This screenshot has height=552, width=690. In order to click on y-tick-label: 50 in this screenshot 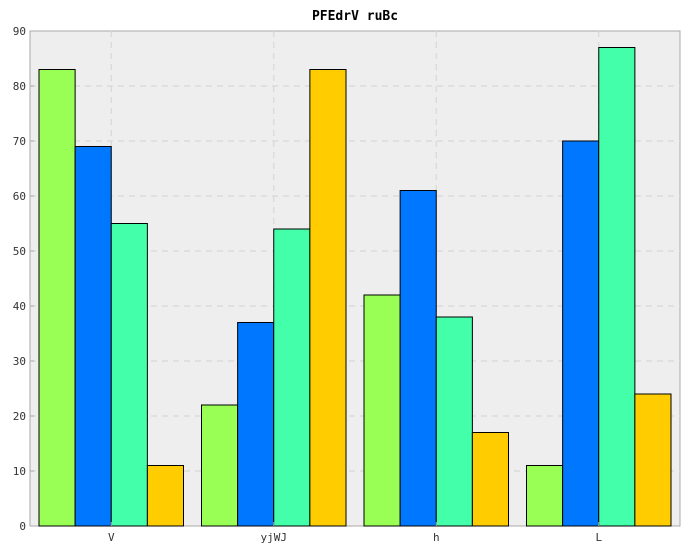, I will do `click(19, 251)`.